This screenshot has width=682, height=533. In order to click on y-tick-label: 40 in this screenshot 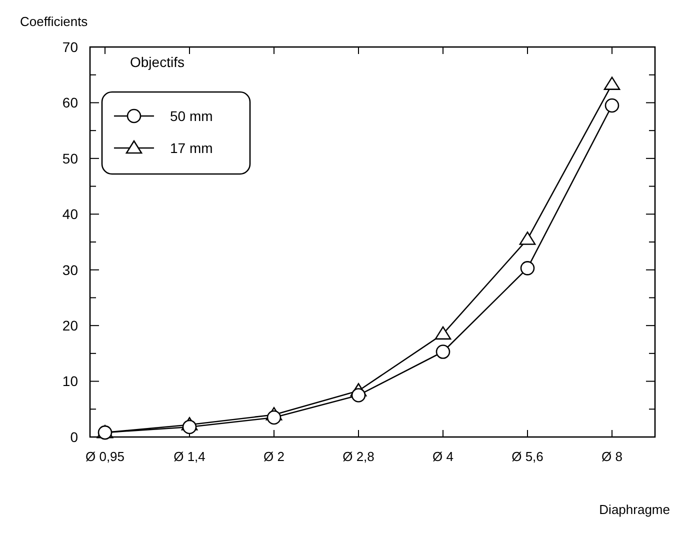, I will do `click(70, 214)`.